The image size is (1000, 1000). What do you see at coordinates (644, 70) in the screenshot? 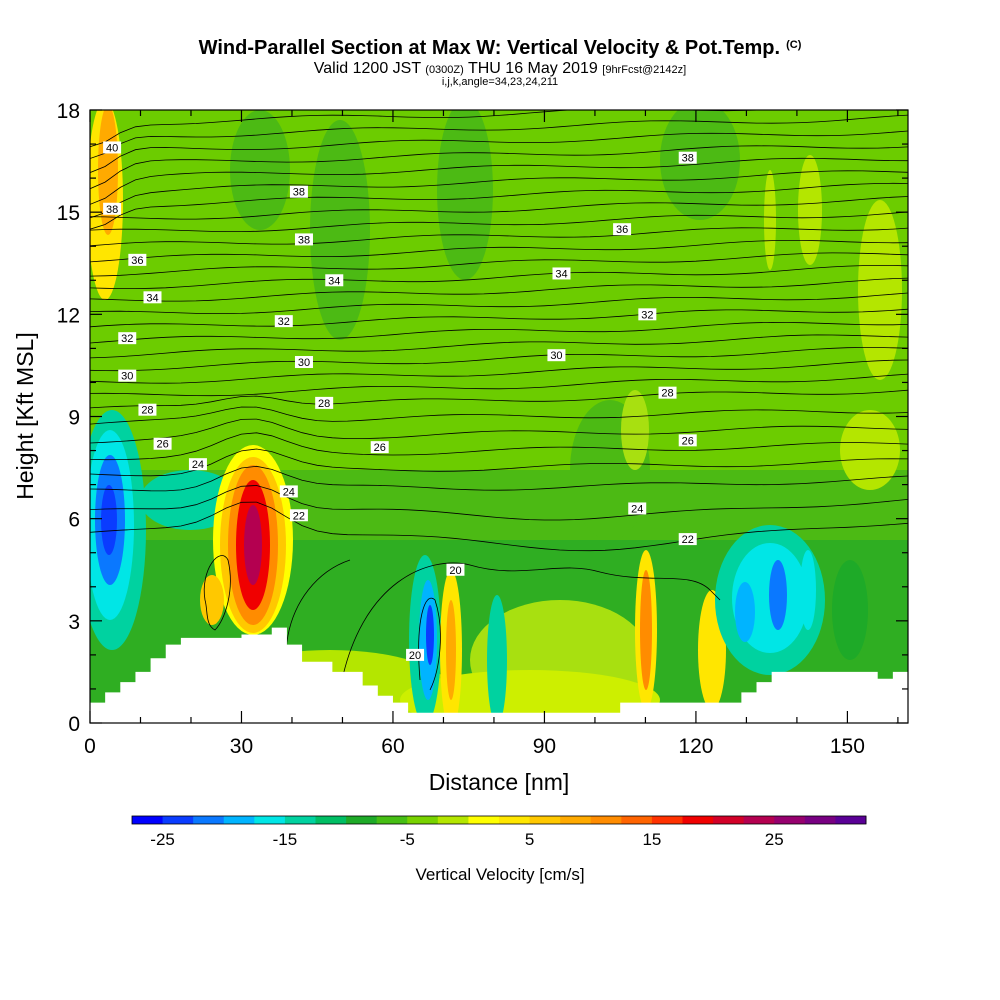
I see `forecast-info: [9hrFcst@2142z]` at bounding box center [644, 70].